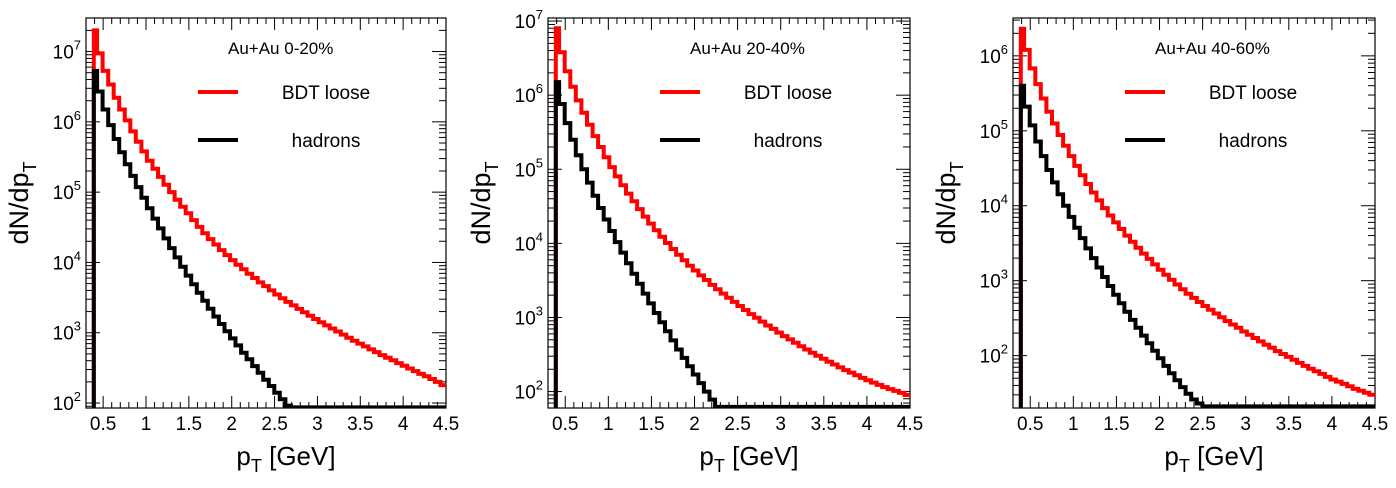 The width and height of the screenshot is (1396, 488). Describe the element at coordinates (747, 48) in the screenshot. I see `panel-title: Au+Au 20-40%` at that location.